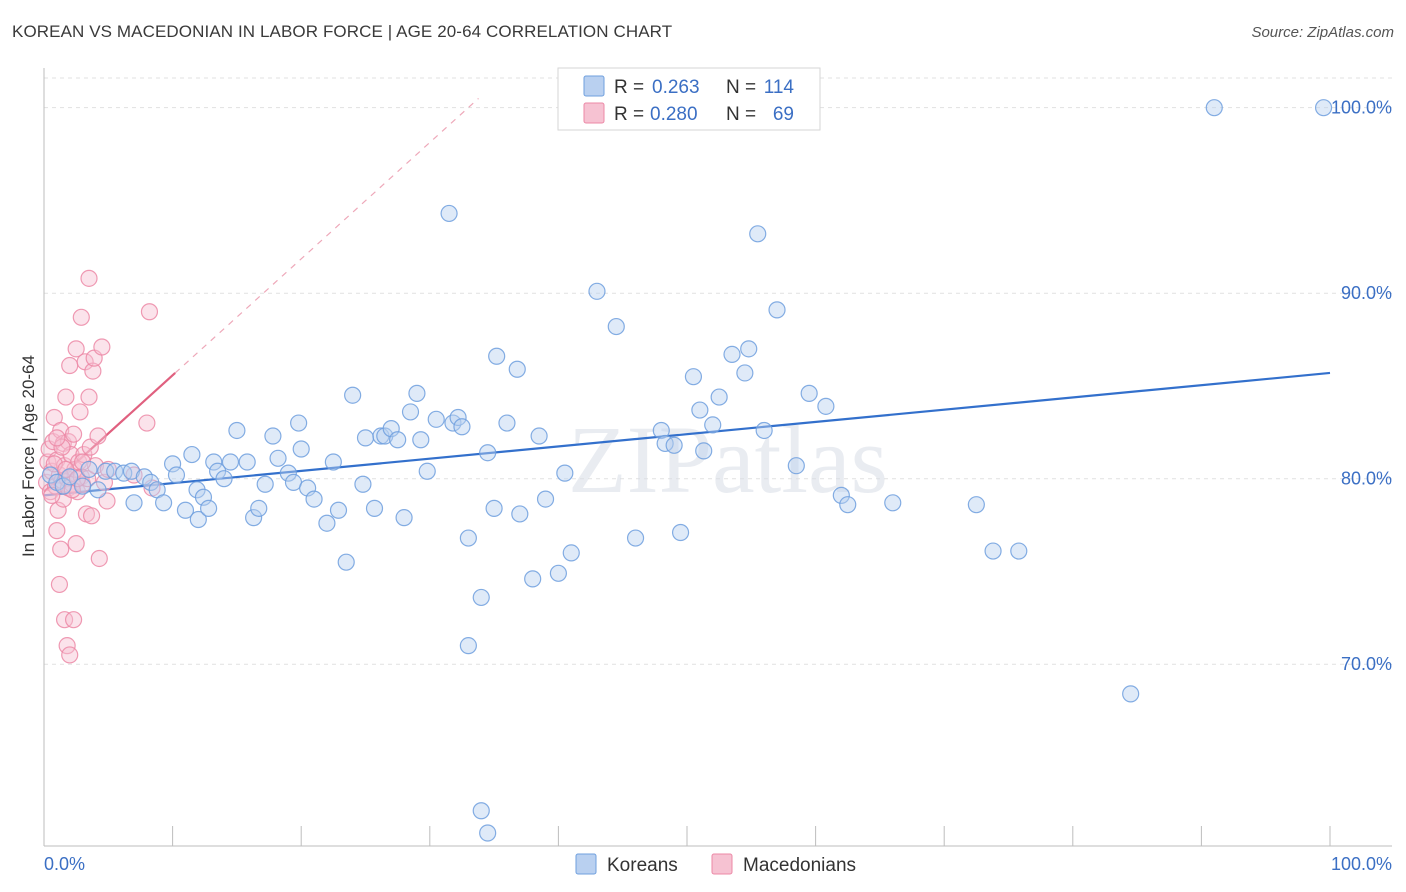  Describe the element at coordinates (629, 87) in the screenshot. I see `legend-r-label-0: R =` at that location.